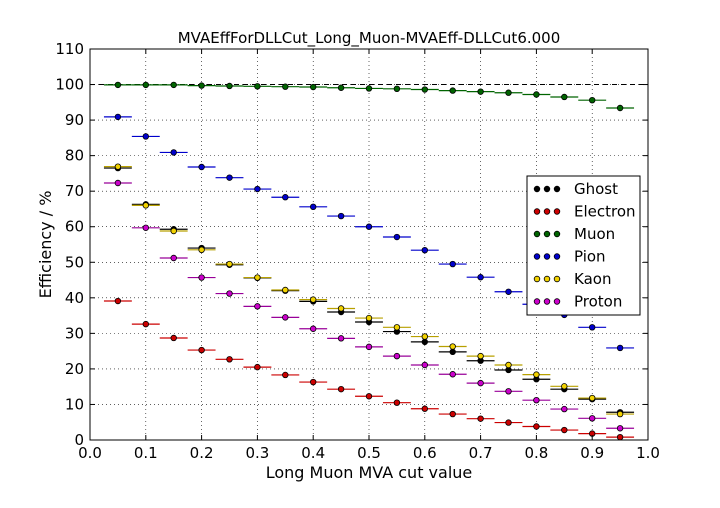 The width and height of the screenshot is (720, 508). I want to click on legend-entry-label: Electron, so click(605, 212).